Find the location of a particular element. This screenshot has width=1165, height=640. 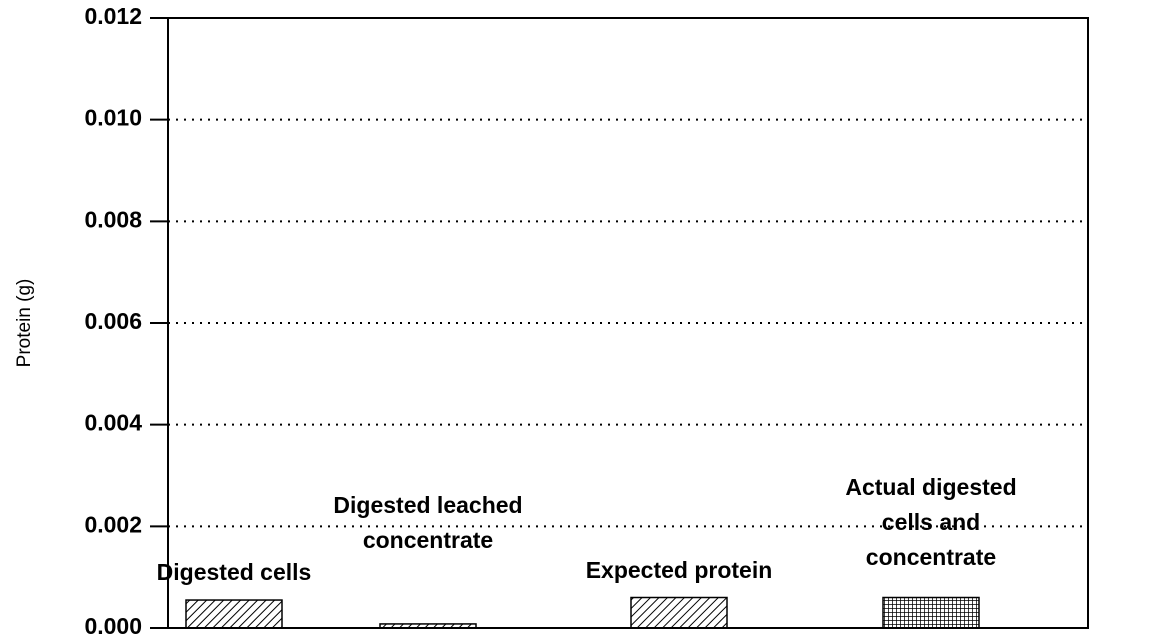

y-tick-label: 0.010 is located at coordinates (113, 118).